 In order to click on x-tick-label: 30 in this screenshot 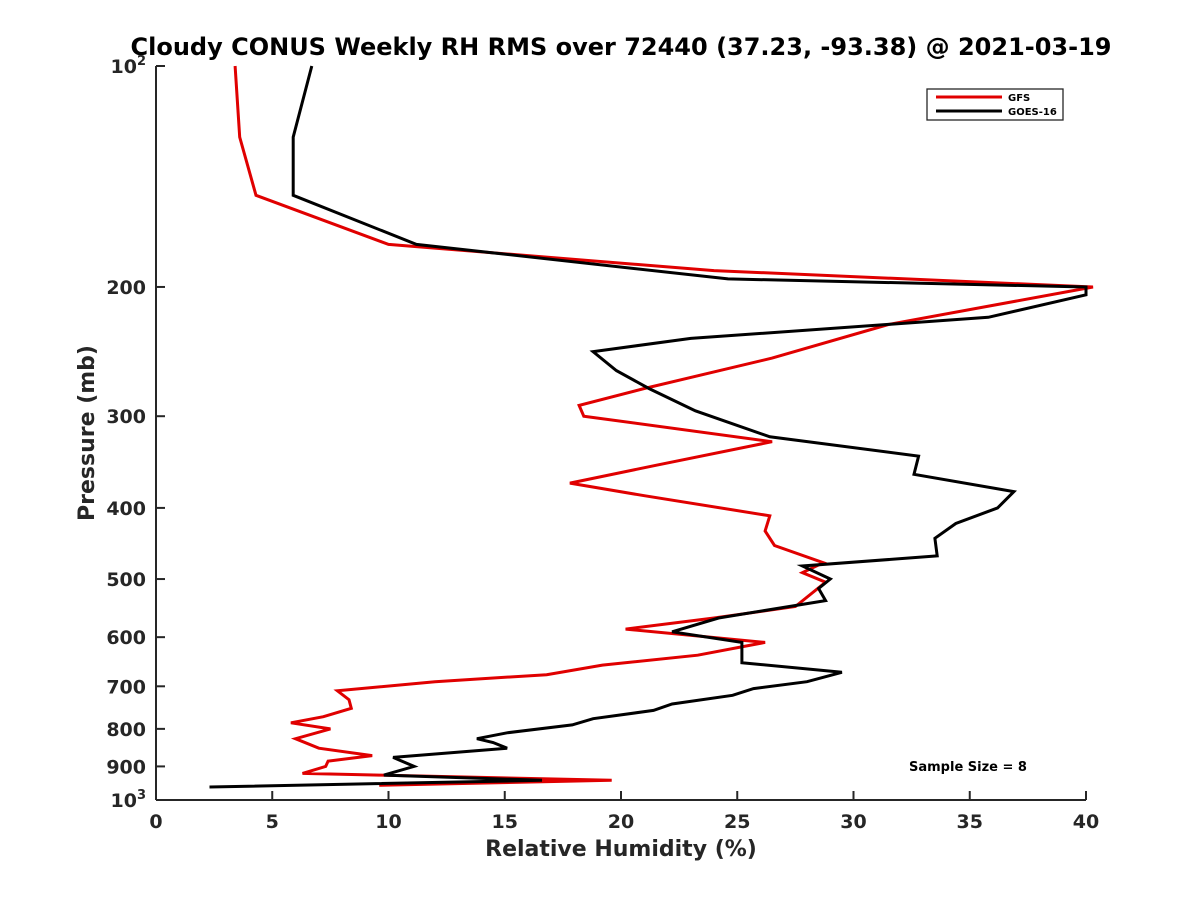, I will do `click(853, 822)`.